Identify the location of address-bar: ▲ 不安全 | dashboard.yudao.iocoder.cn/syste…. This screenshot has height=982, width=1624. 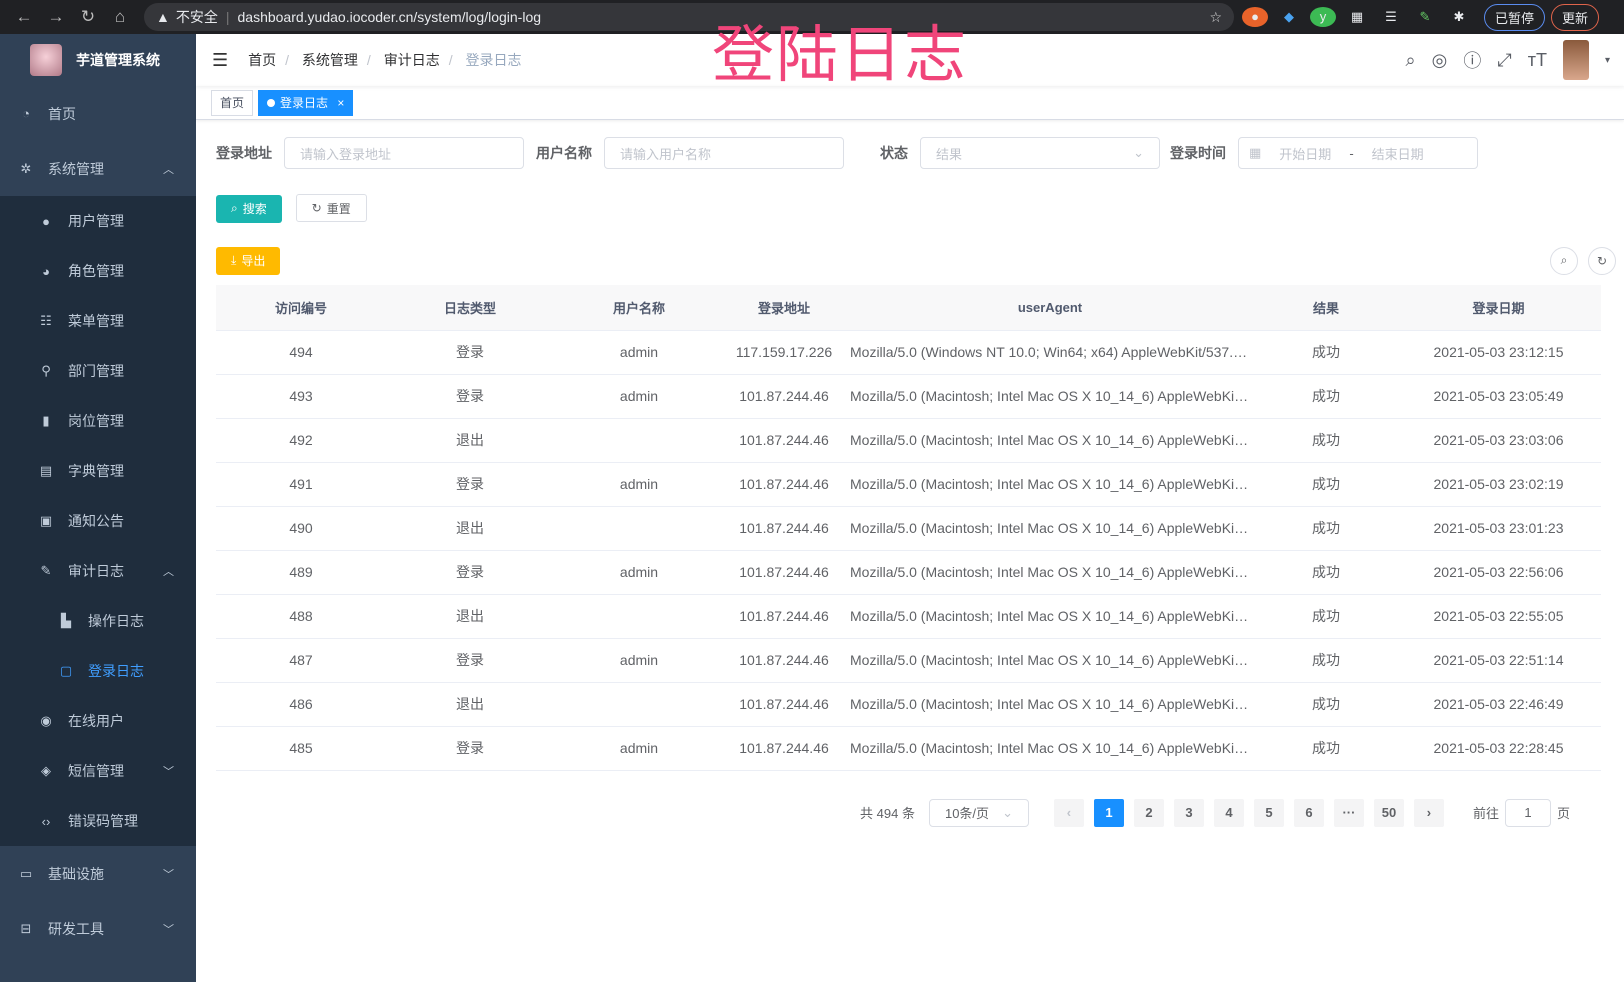
(689, 17).